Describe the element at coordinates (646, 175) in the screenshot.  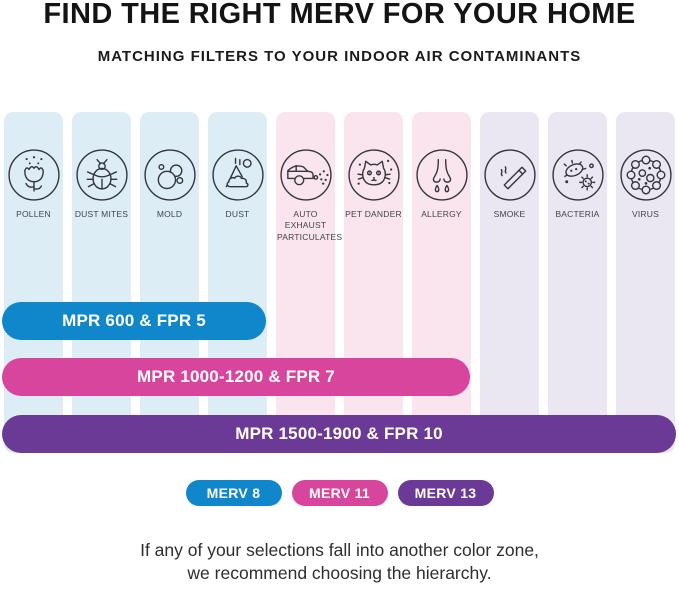
I see `virus-icon` at that location.